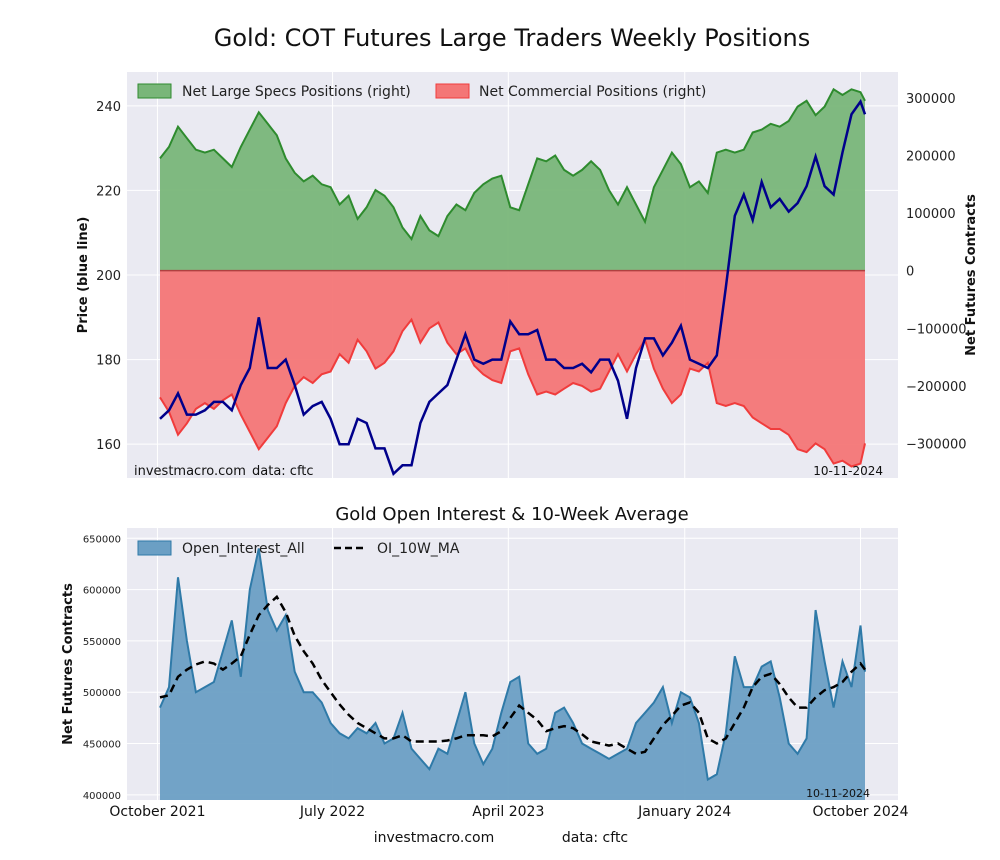 The image size is (1000, 860). What do you see at coordinates (434, 838) in the screenshot?
I see `footer-site: investmacro.com` at bounding box center [434, 838].